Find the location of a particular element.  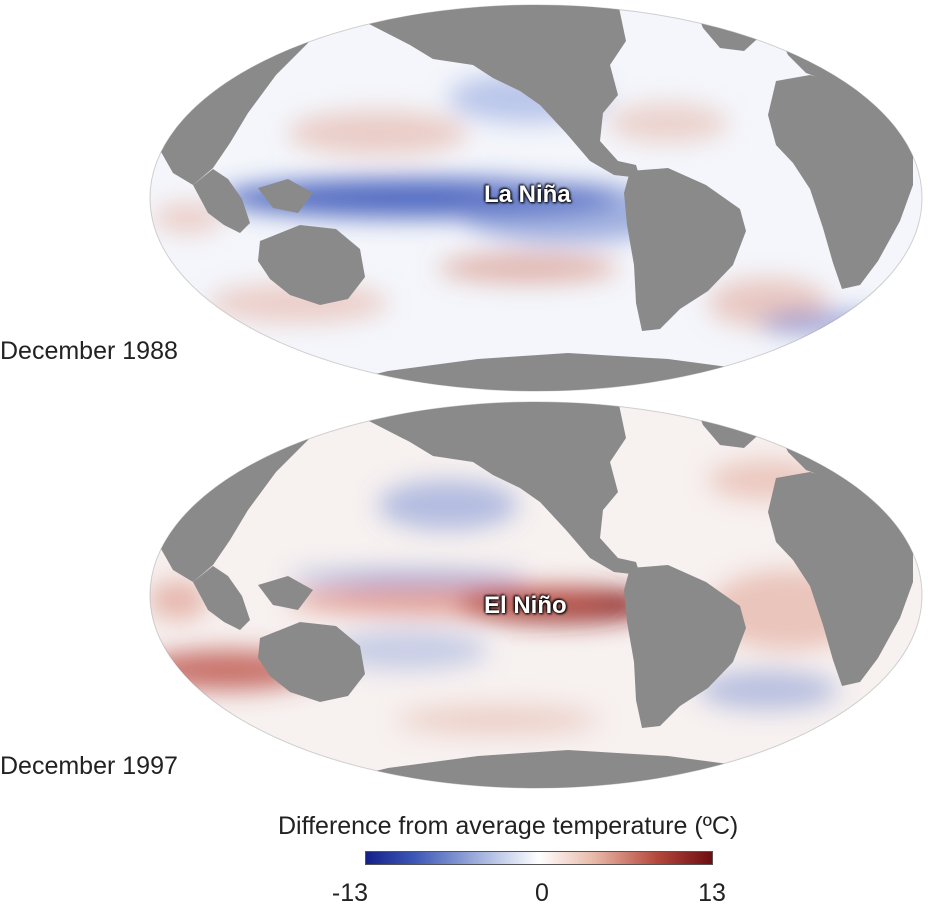

legend-title: Difference from average temperature (ºC) is located at coordinates (508, 826).